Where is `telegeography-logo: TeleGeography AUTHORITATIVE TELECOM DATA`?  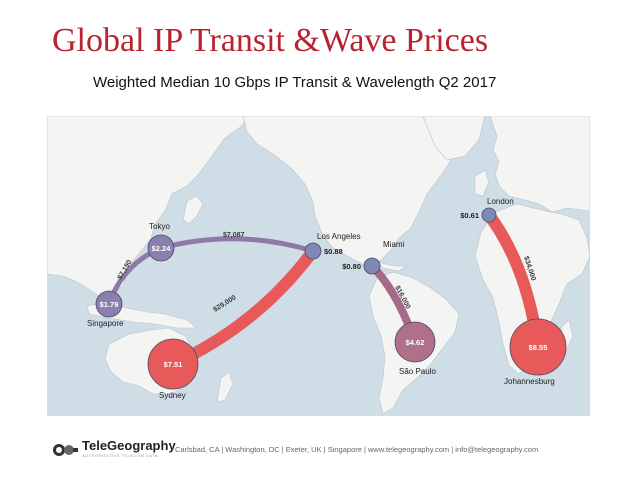 telegeography-logo: TeleGeography AUTHORITATIVE TELECOM DATA is located at coordinates (114, 450).